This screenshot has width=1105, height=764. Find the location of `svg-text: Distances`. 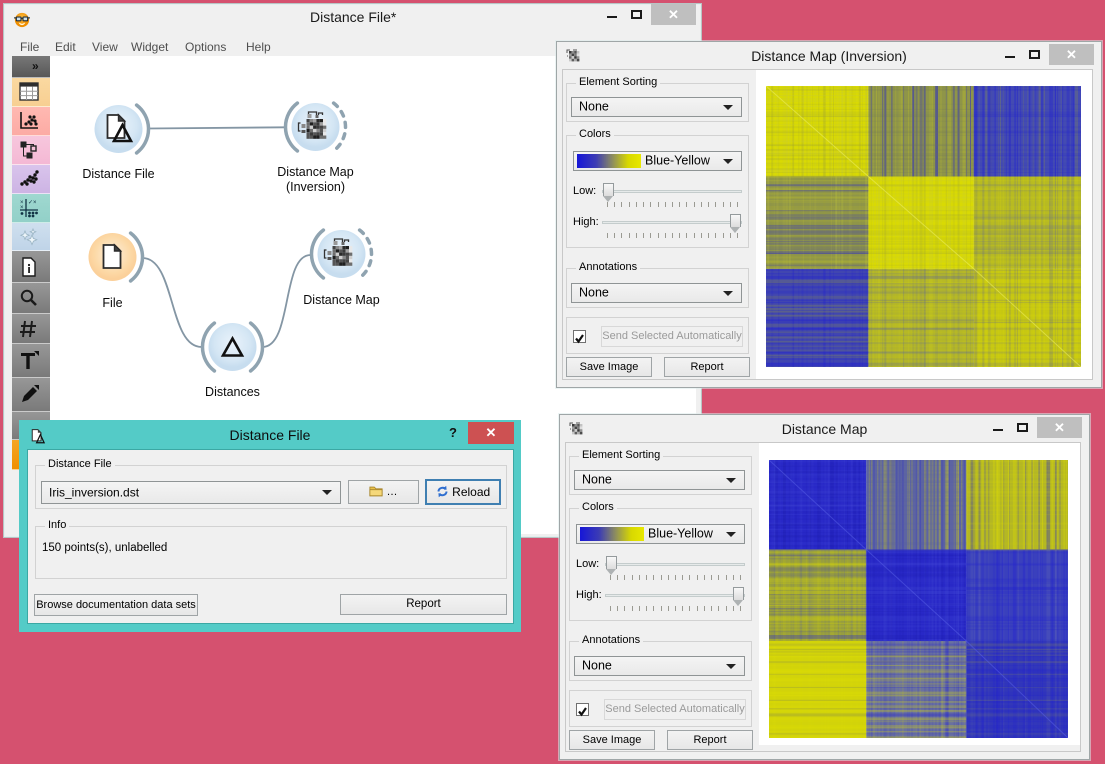

svg-text: Distances is located at coordinates (232, 392).